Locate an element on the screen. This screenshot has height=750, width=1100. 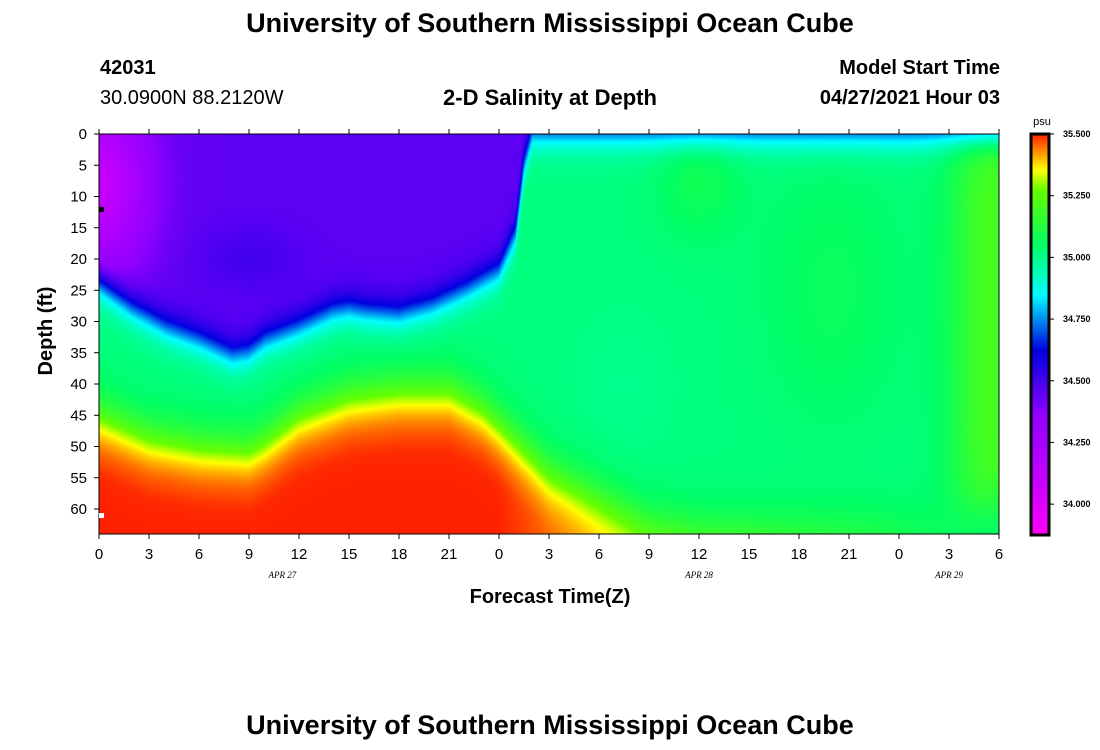
y-tick-label: 25 is located at coordinates (78, 290).